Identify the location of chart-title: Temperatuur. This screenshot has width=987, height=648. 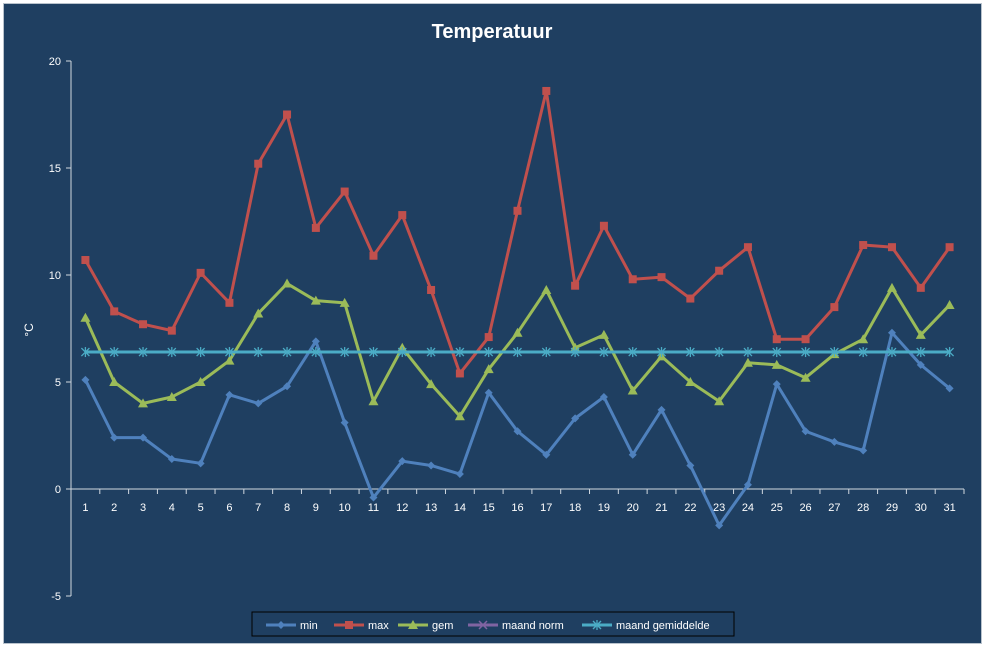
(492, 32).